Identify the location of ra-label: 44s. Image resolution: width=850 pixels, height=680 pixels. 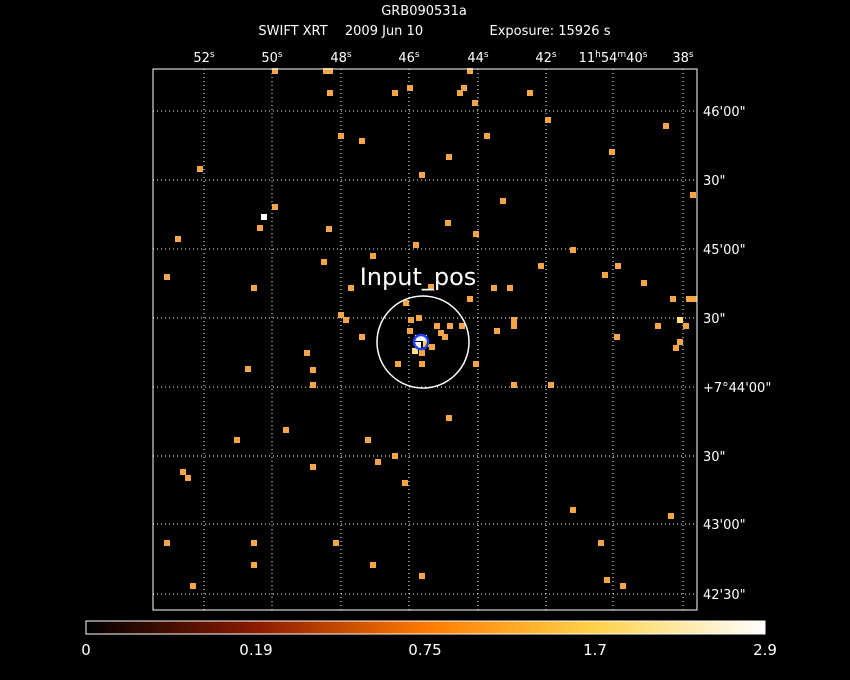
(478, 58).